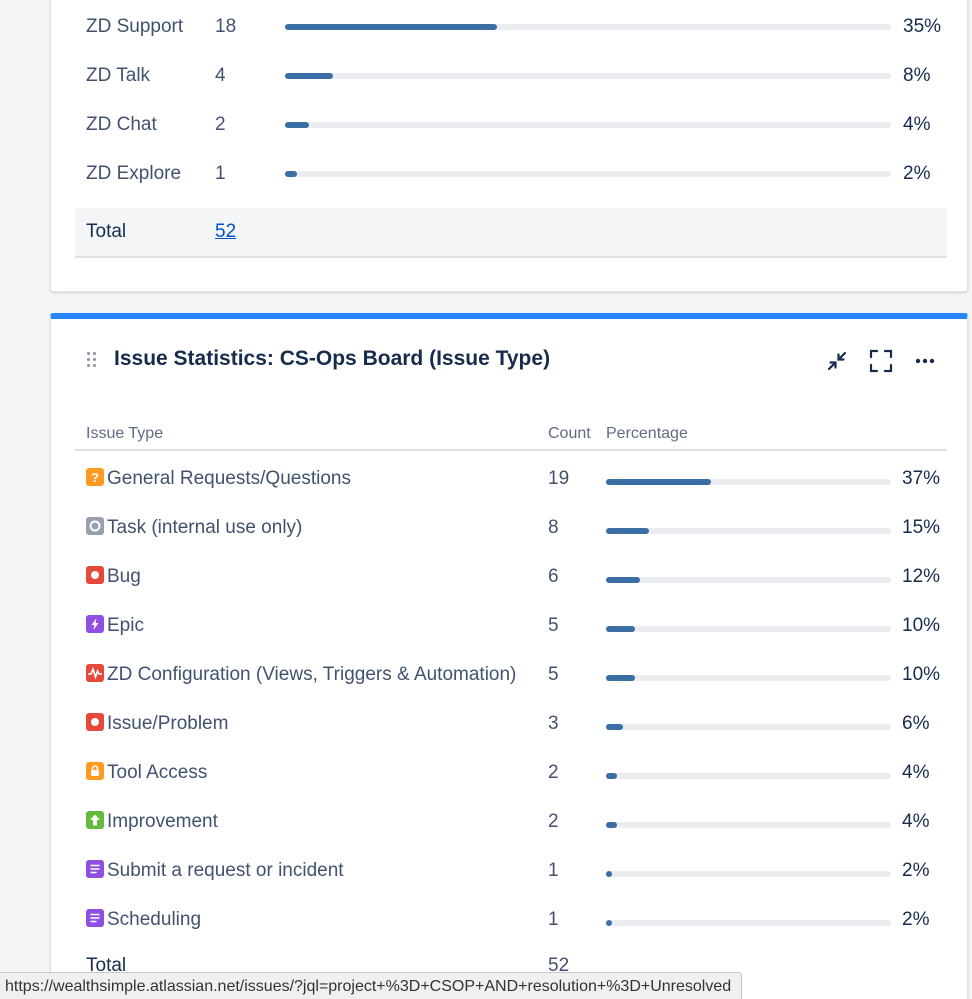  What do you see at coordinates (917, 173) in the screenshot?
I see `row-percentage: 2%` at bounding box center [917, 173].